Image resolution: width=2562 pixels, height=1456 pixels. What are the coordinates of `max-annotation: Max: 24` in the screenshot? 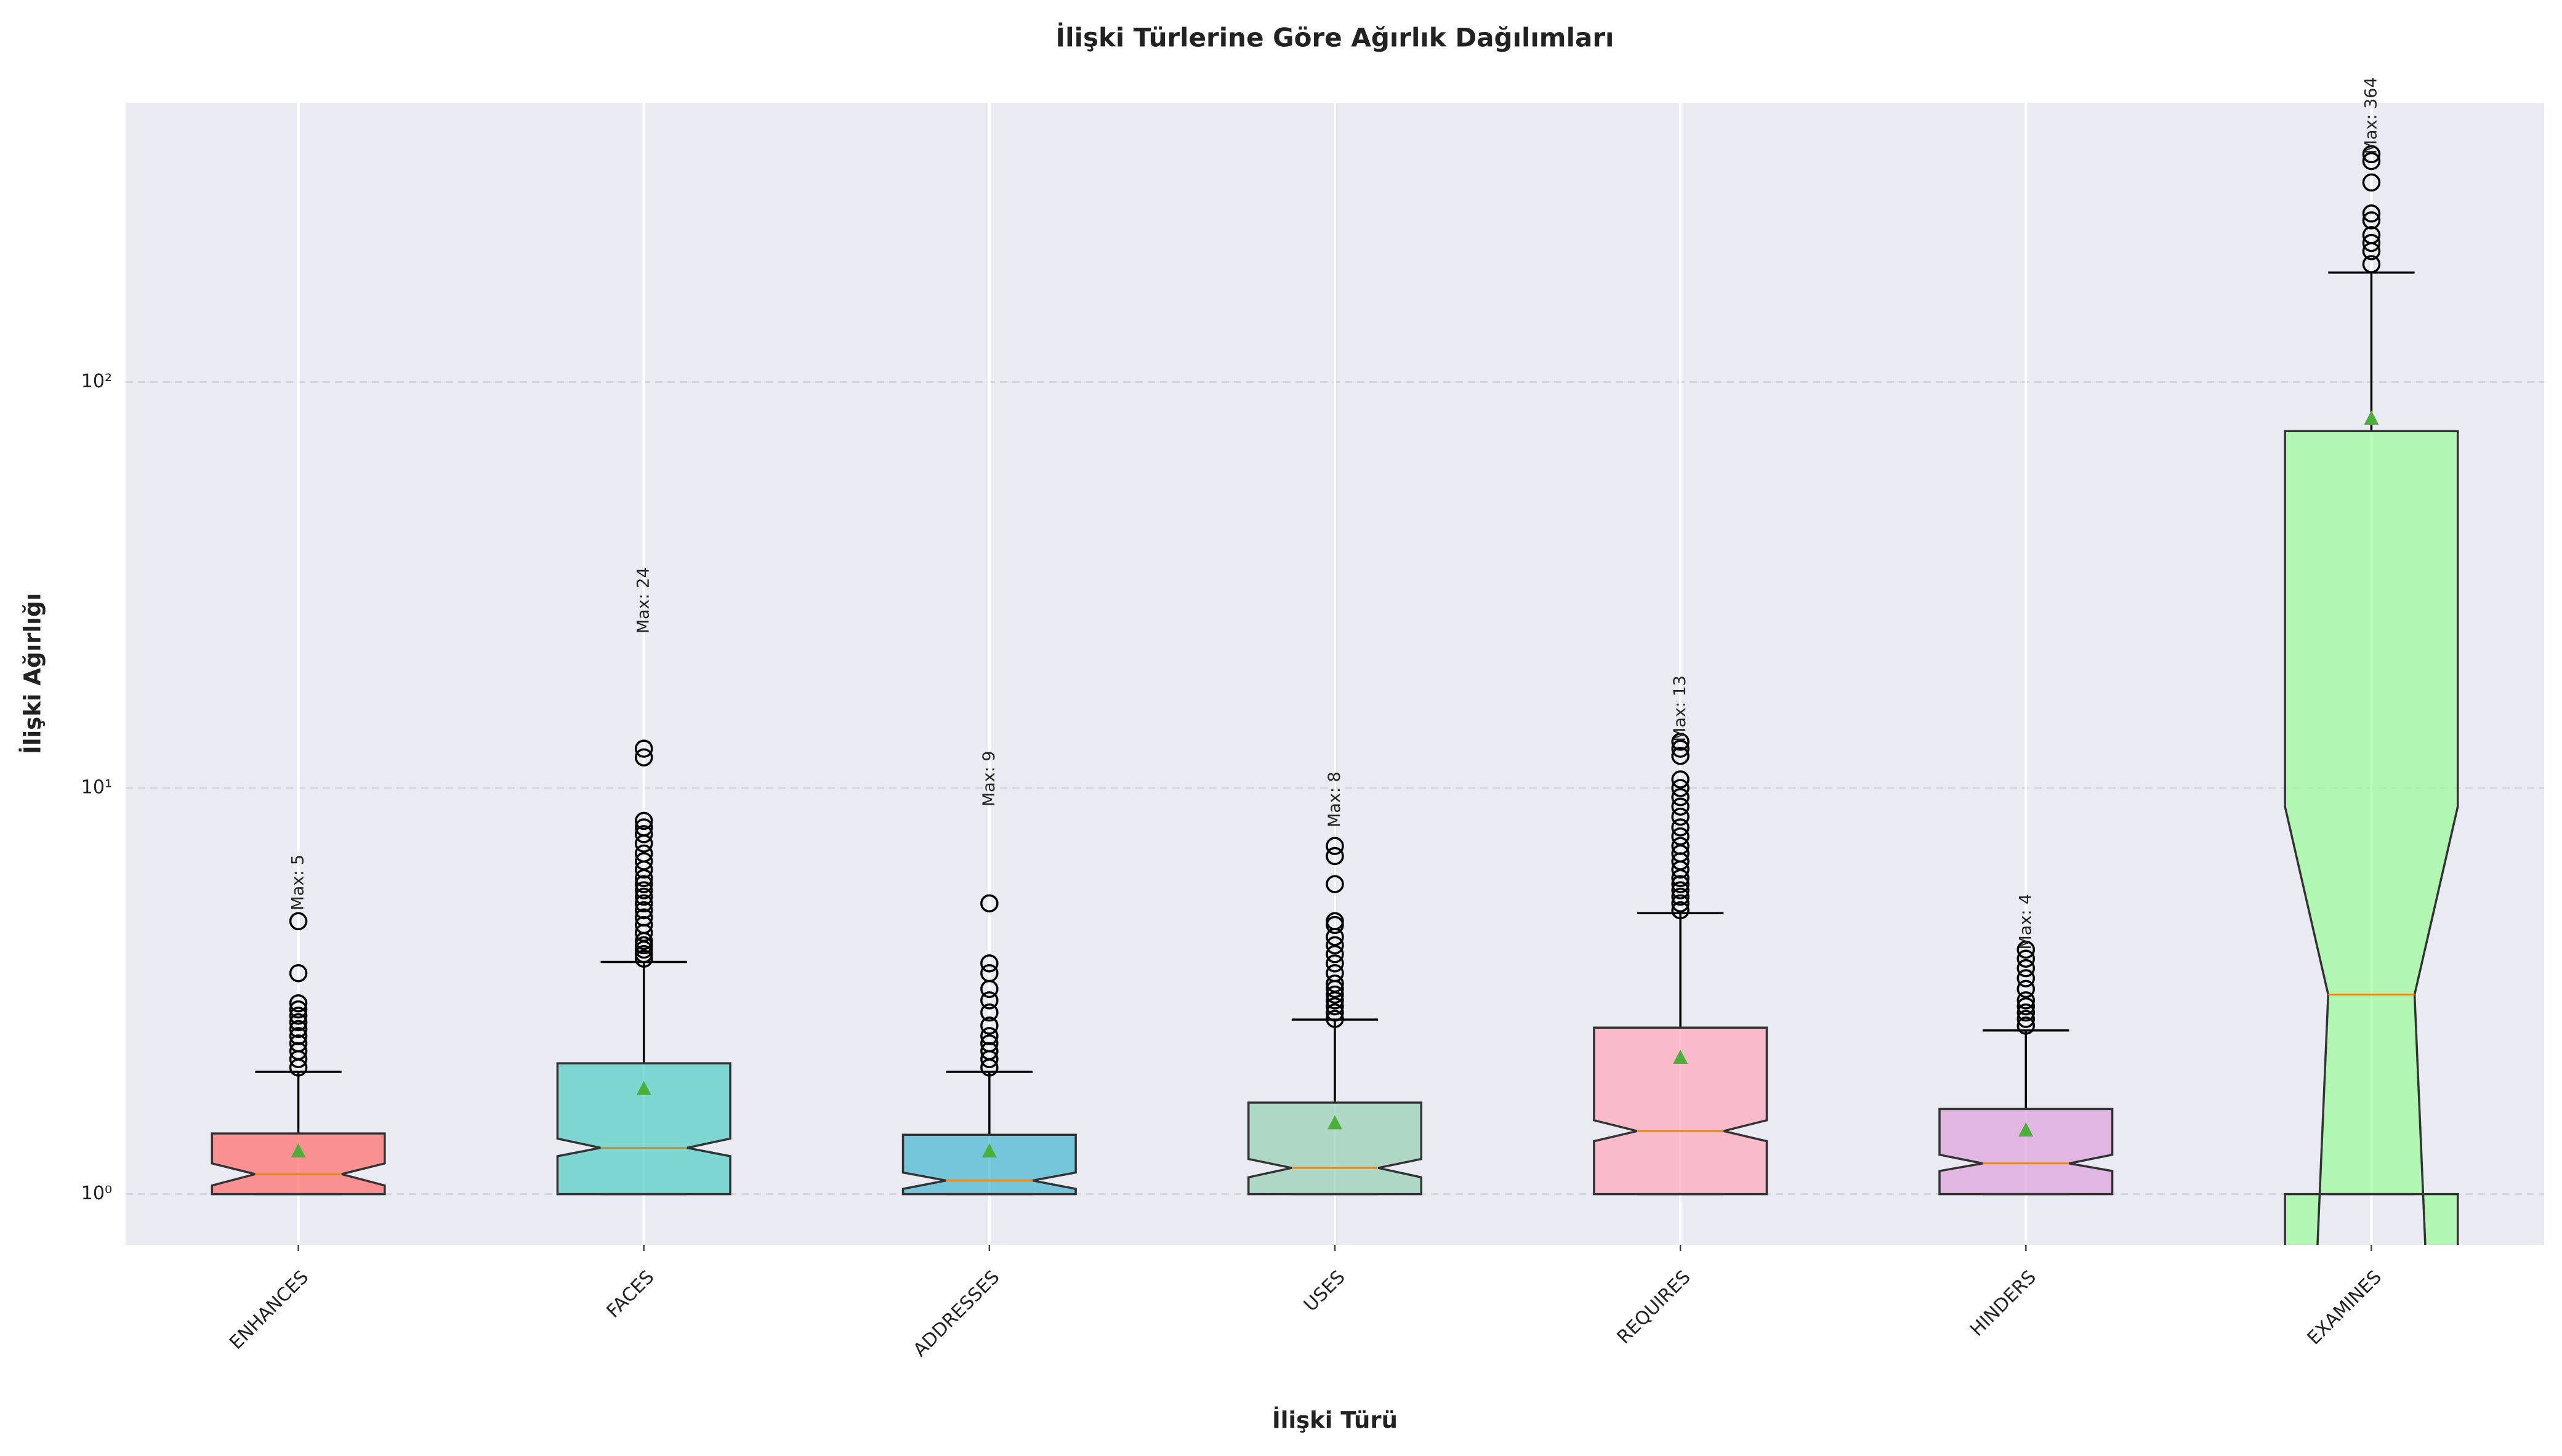 It's located at (643, 600).